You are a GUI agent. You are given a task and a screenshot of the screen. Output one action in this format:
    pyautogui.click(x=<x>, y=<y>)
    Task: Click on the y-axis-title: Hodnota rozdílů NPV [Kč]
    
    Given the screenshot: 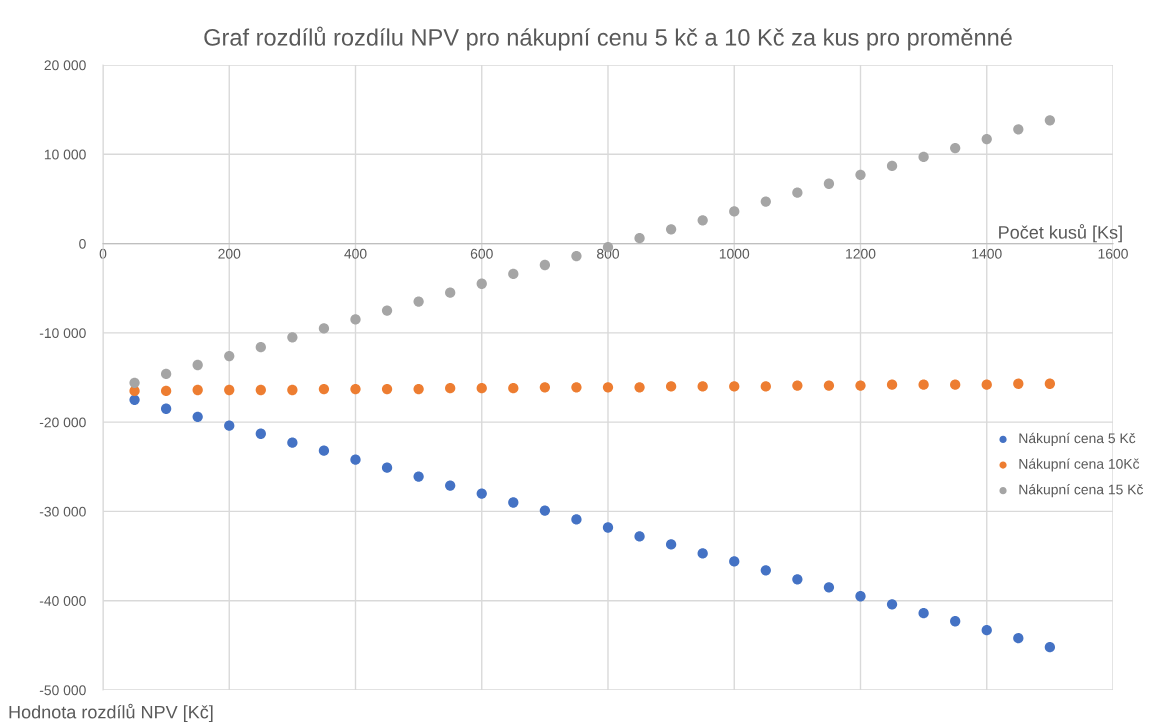 What is the action you would take?
    pyautogui.click(x=111, y=713)
    